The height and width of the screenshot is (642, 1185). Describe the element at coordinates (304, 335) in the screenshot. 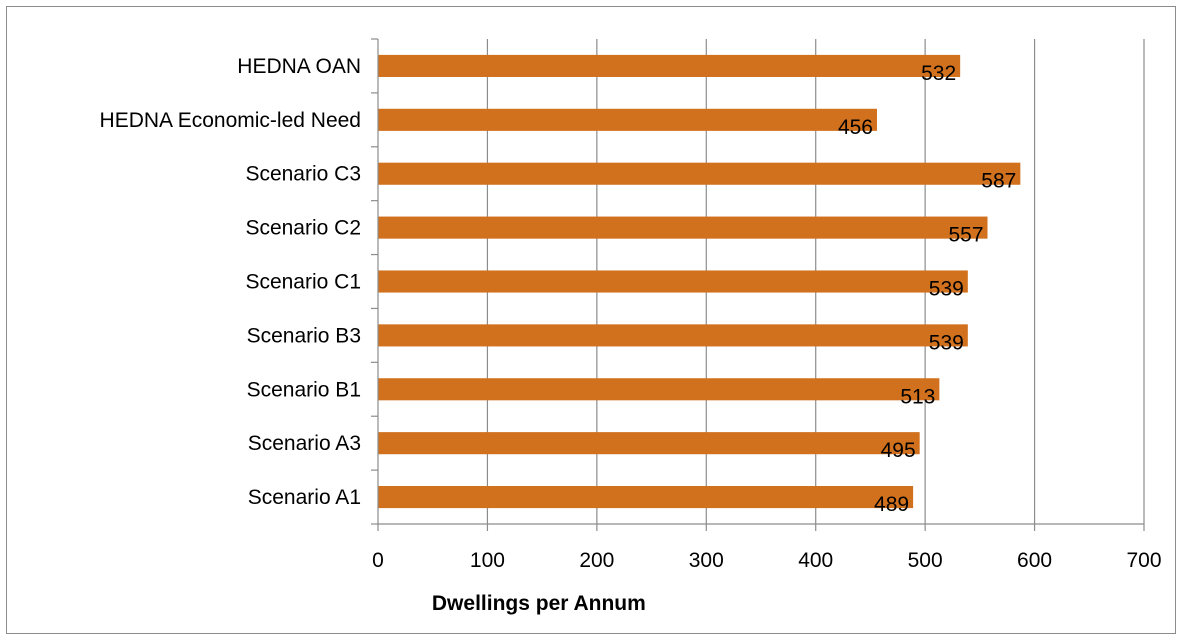

I see `category-label-6: Scenario B3` at that location.